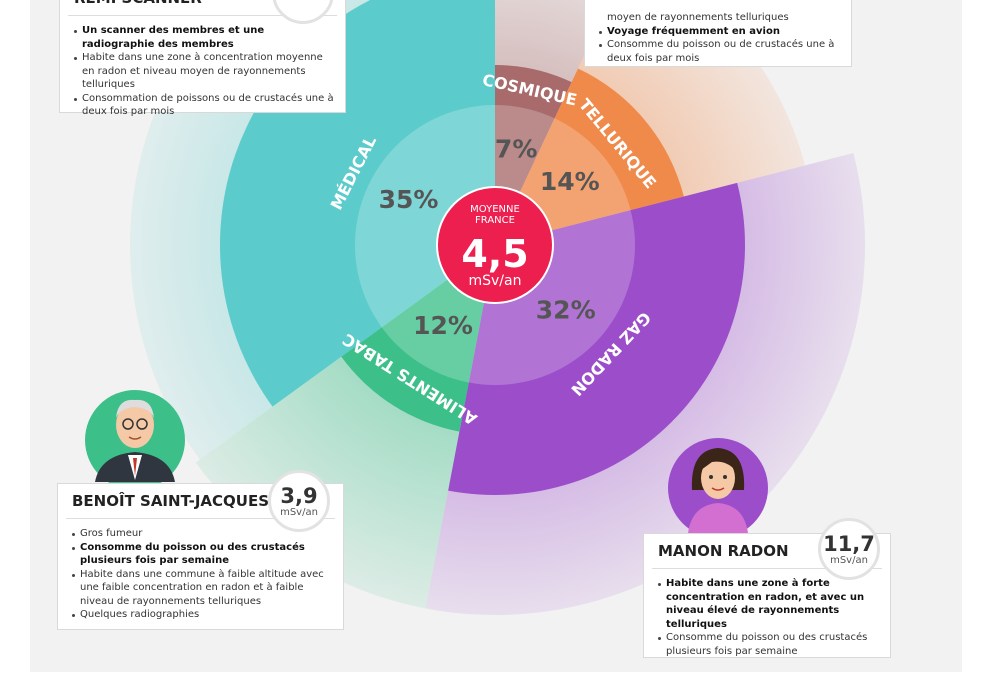 This screenshot has height=680, width=992. I want to click on center-badge, so click(495, 245).